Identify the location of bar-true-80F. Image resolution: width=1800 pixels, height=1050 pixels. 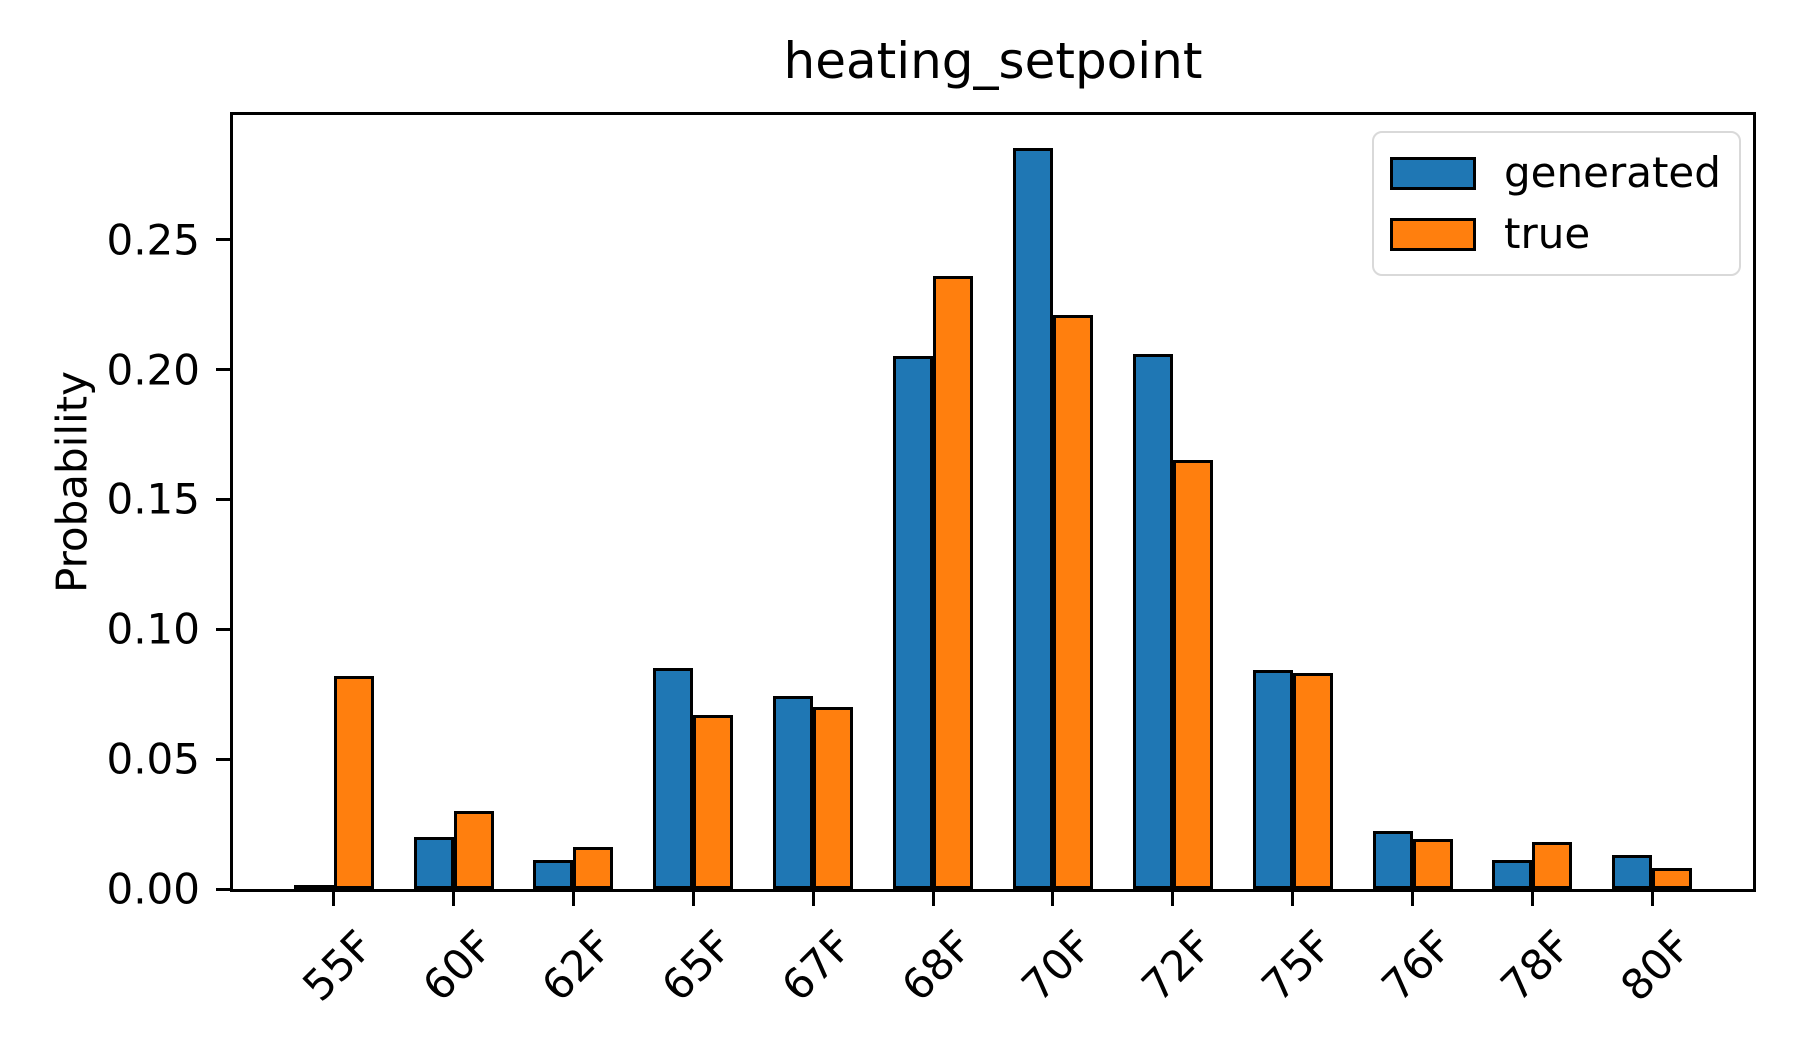
(1672, 878).